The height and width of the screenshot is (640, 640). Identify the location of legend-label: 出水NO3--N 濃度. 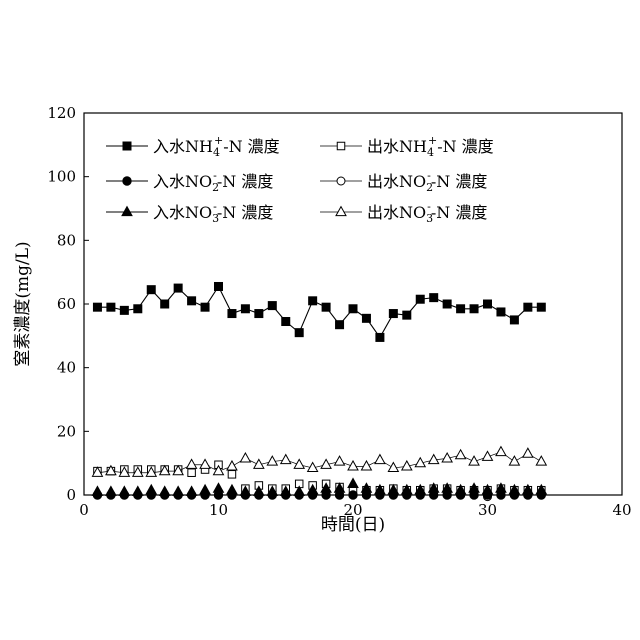
(427, 212).